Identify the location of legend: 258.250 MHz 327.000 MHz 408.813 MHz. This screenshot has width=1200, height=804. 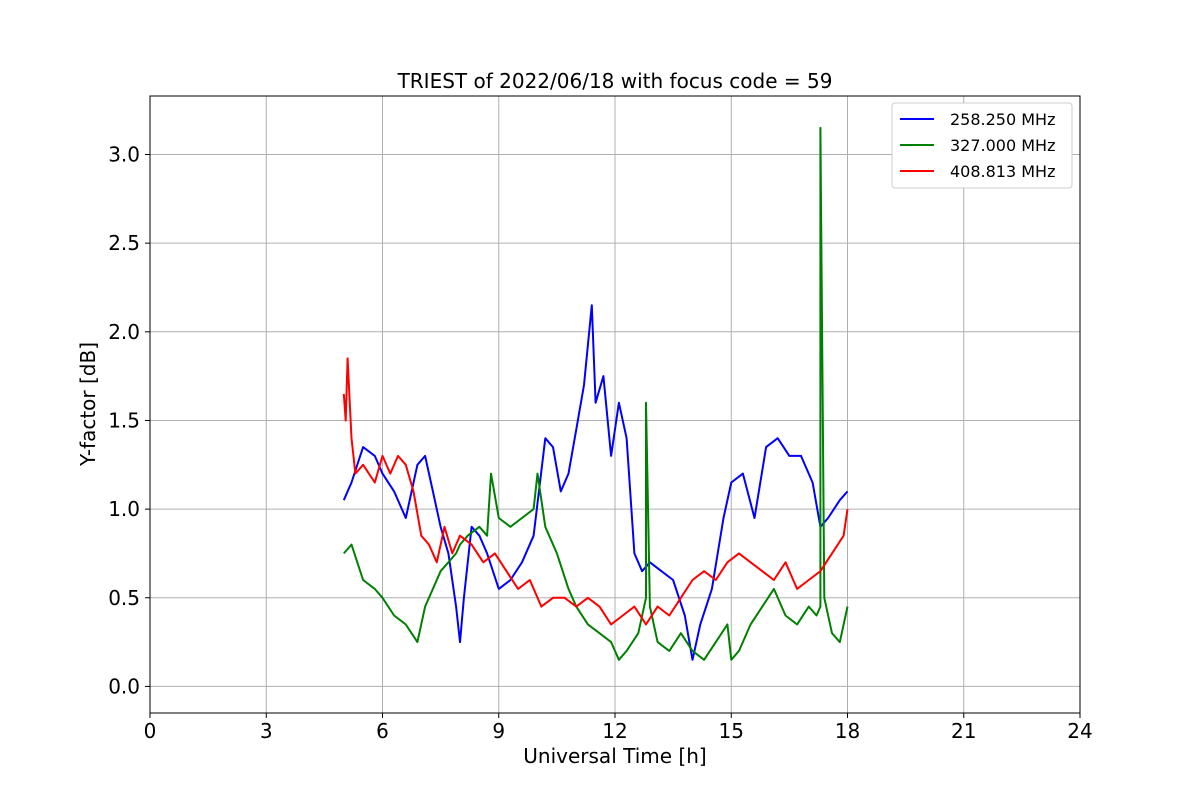
(982, 145).